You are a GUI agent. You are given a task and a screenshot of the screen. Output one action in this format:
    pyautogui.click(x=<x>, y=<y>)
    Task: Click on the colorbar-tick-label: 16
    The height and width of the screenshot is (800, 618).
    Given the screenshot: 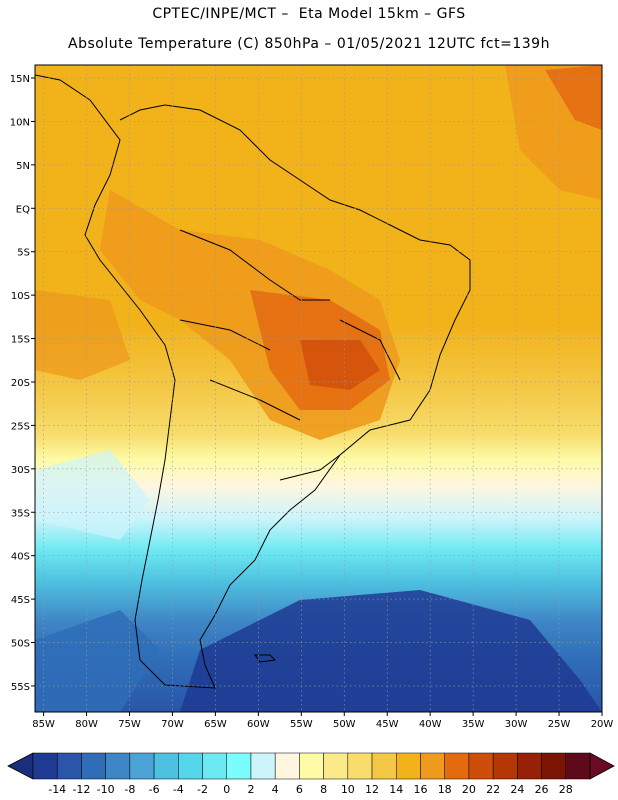 What is the action you would take?
    pyautogui.click(x=420, y=789)
    